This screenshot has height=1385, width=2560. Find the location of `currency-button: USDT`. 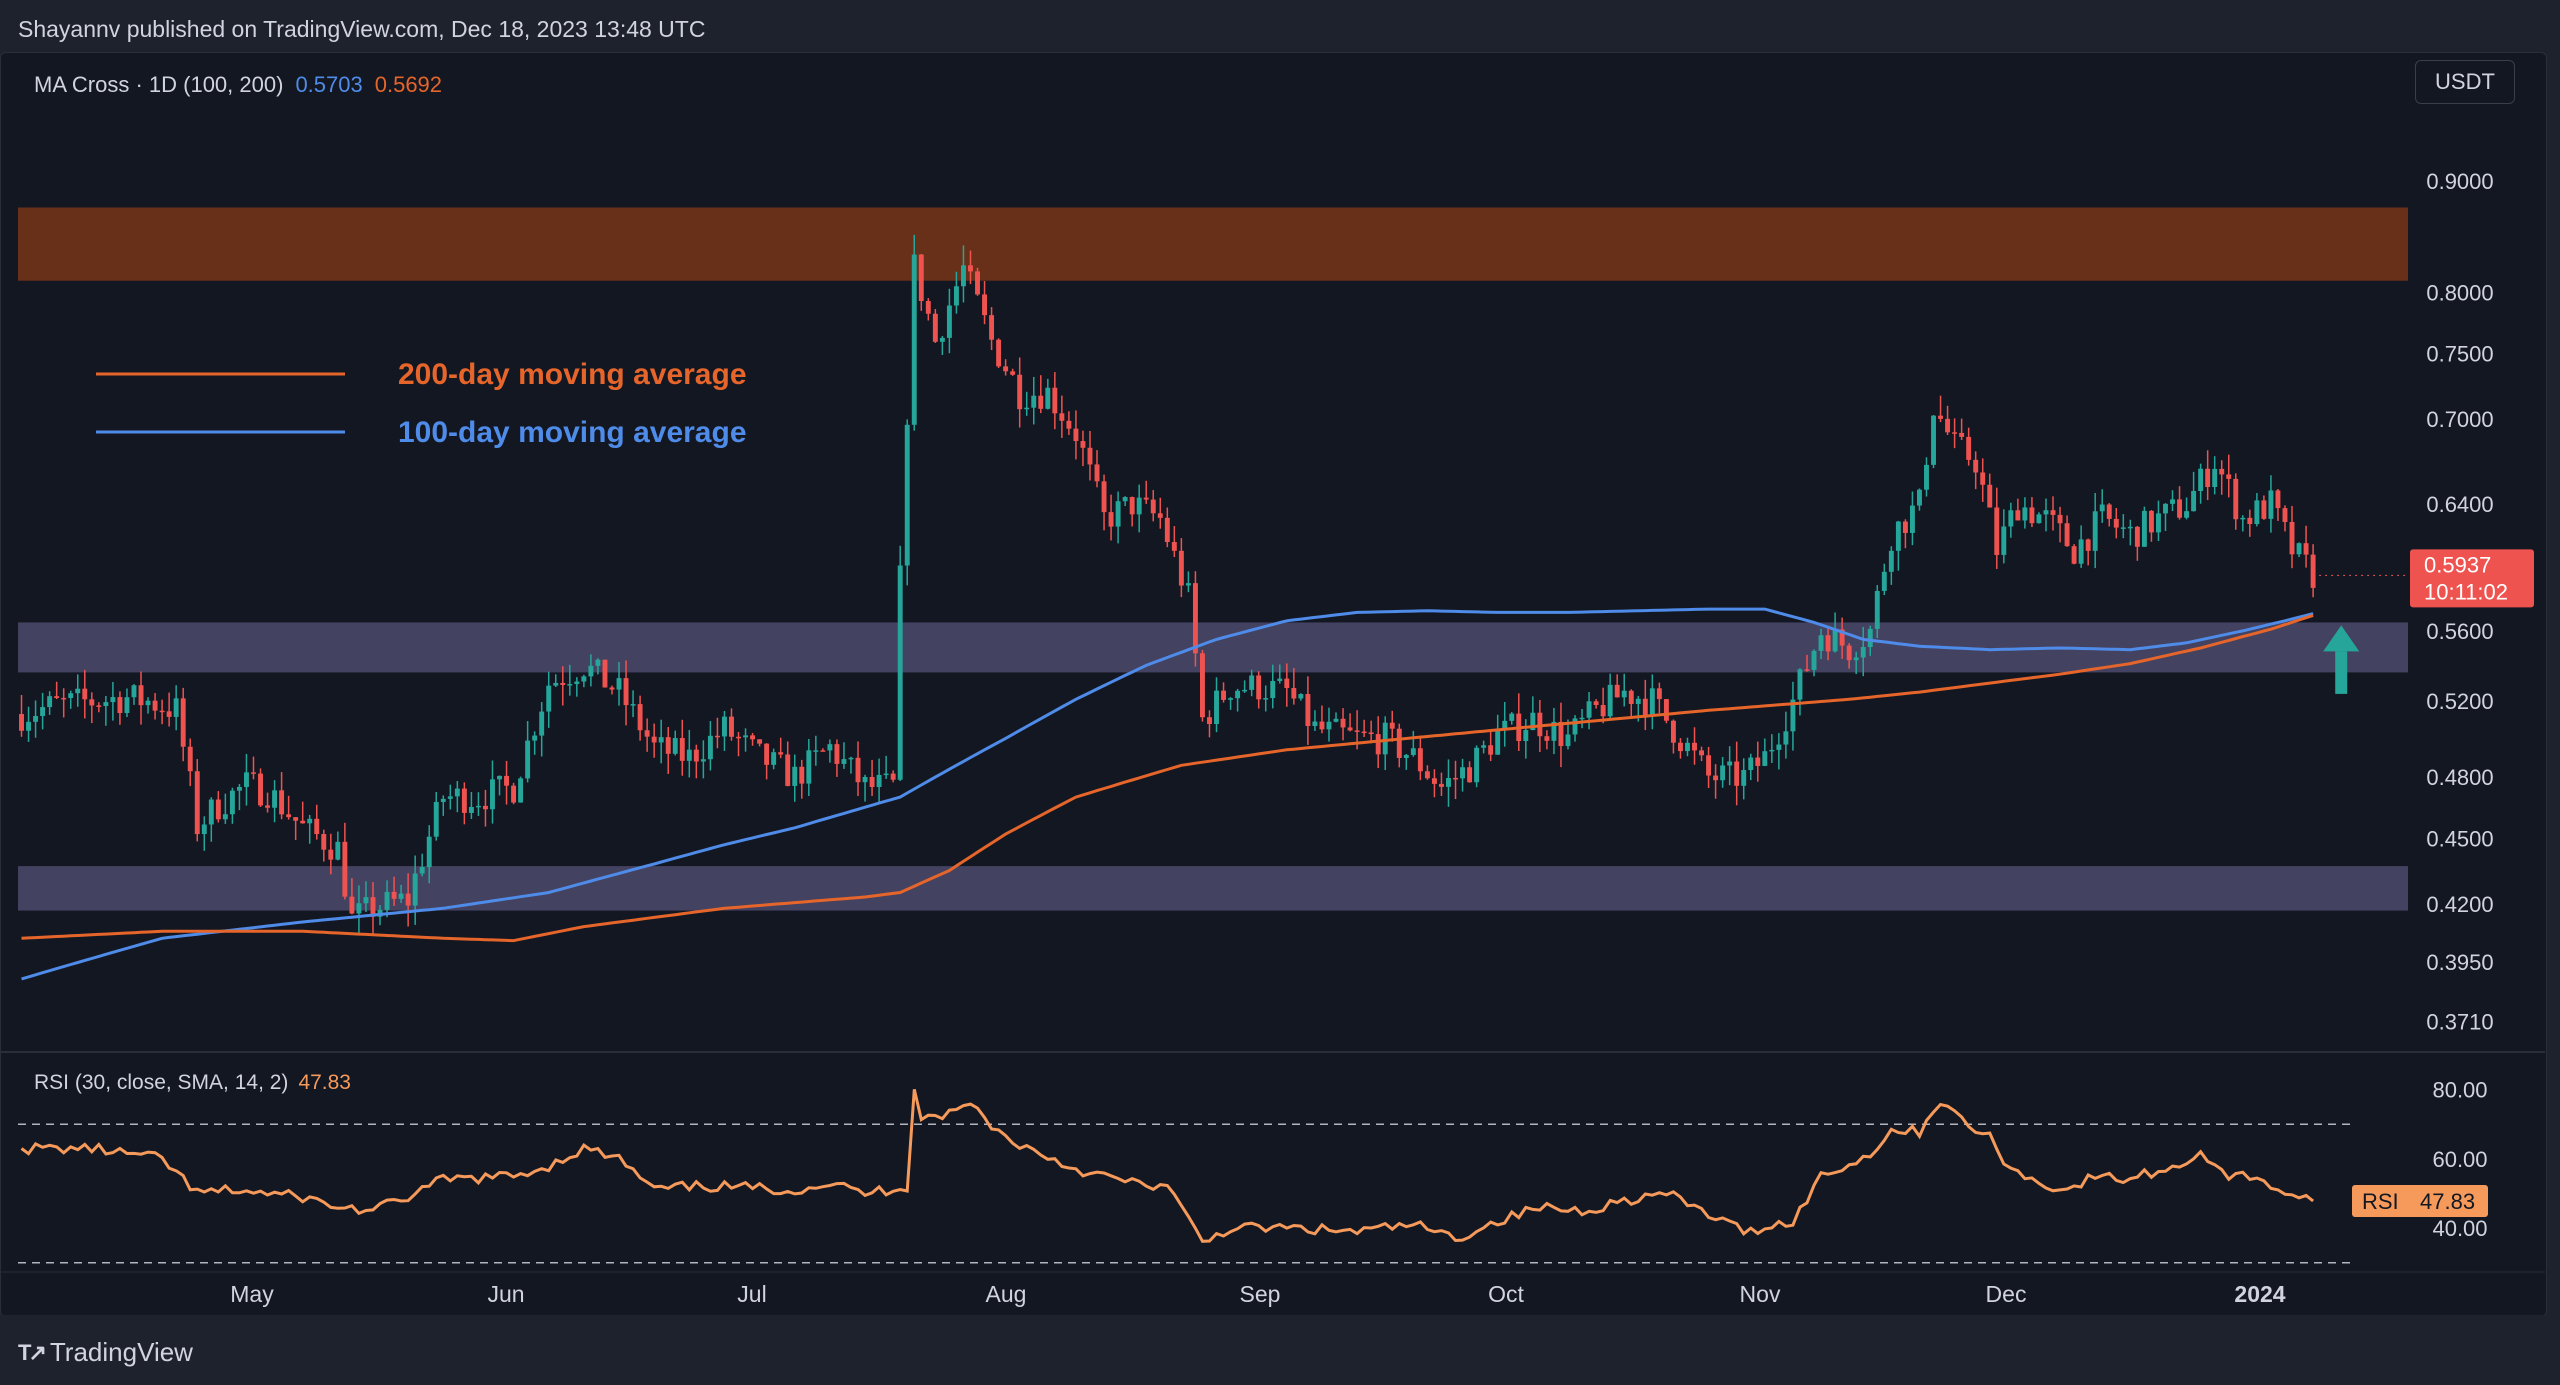

currency-button: USDT is located at coordinates (2465, 82).